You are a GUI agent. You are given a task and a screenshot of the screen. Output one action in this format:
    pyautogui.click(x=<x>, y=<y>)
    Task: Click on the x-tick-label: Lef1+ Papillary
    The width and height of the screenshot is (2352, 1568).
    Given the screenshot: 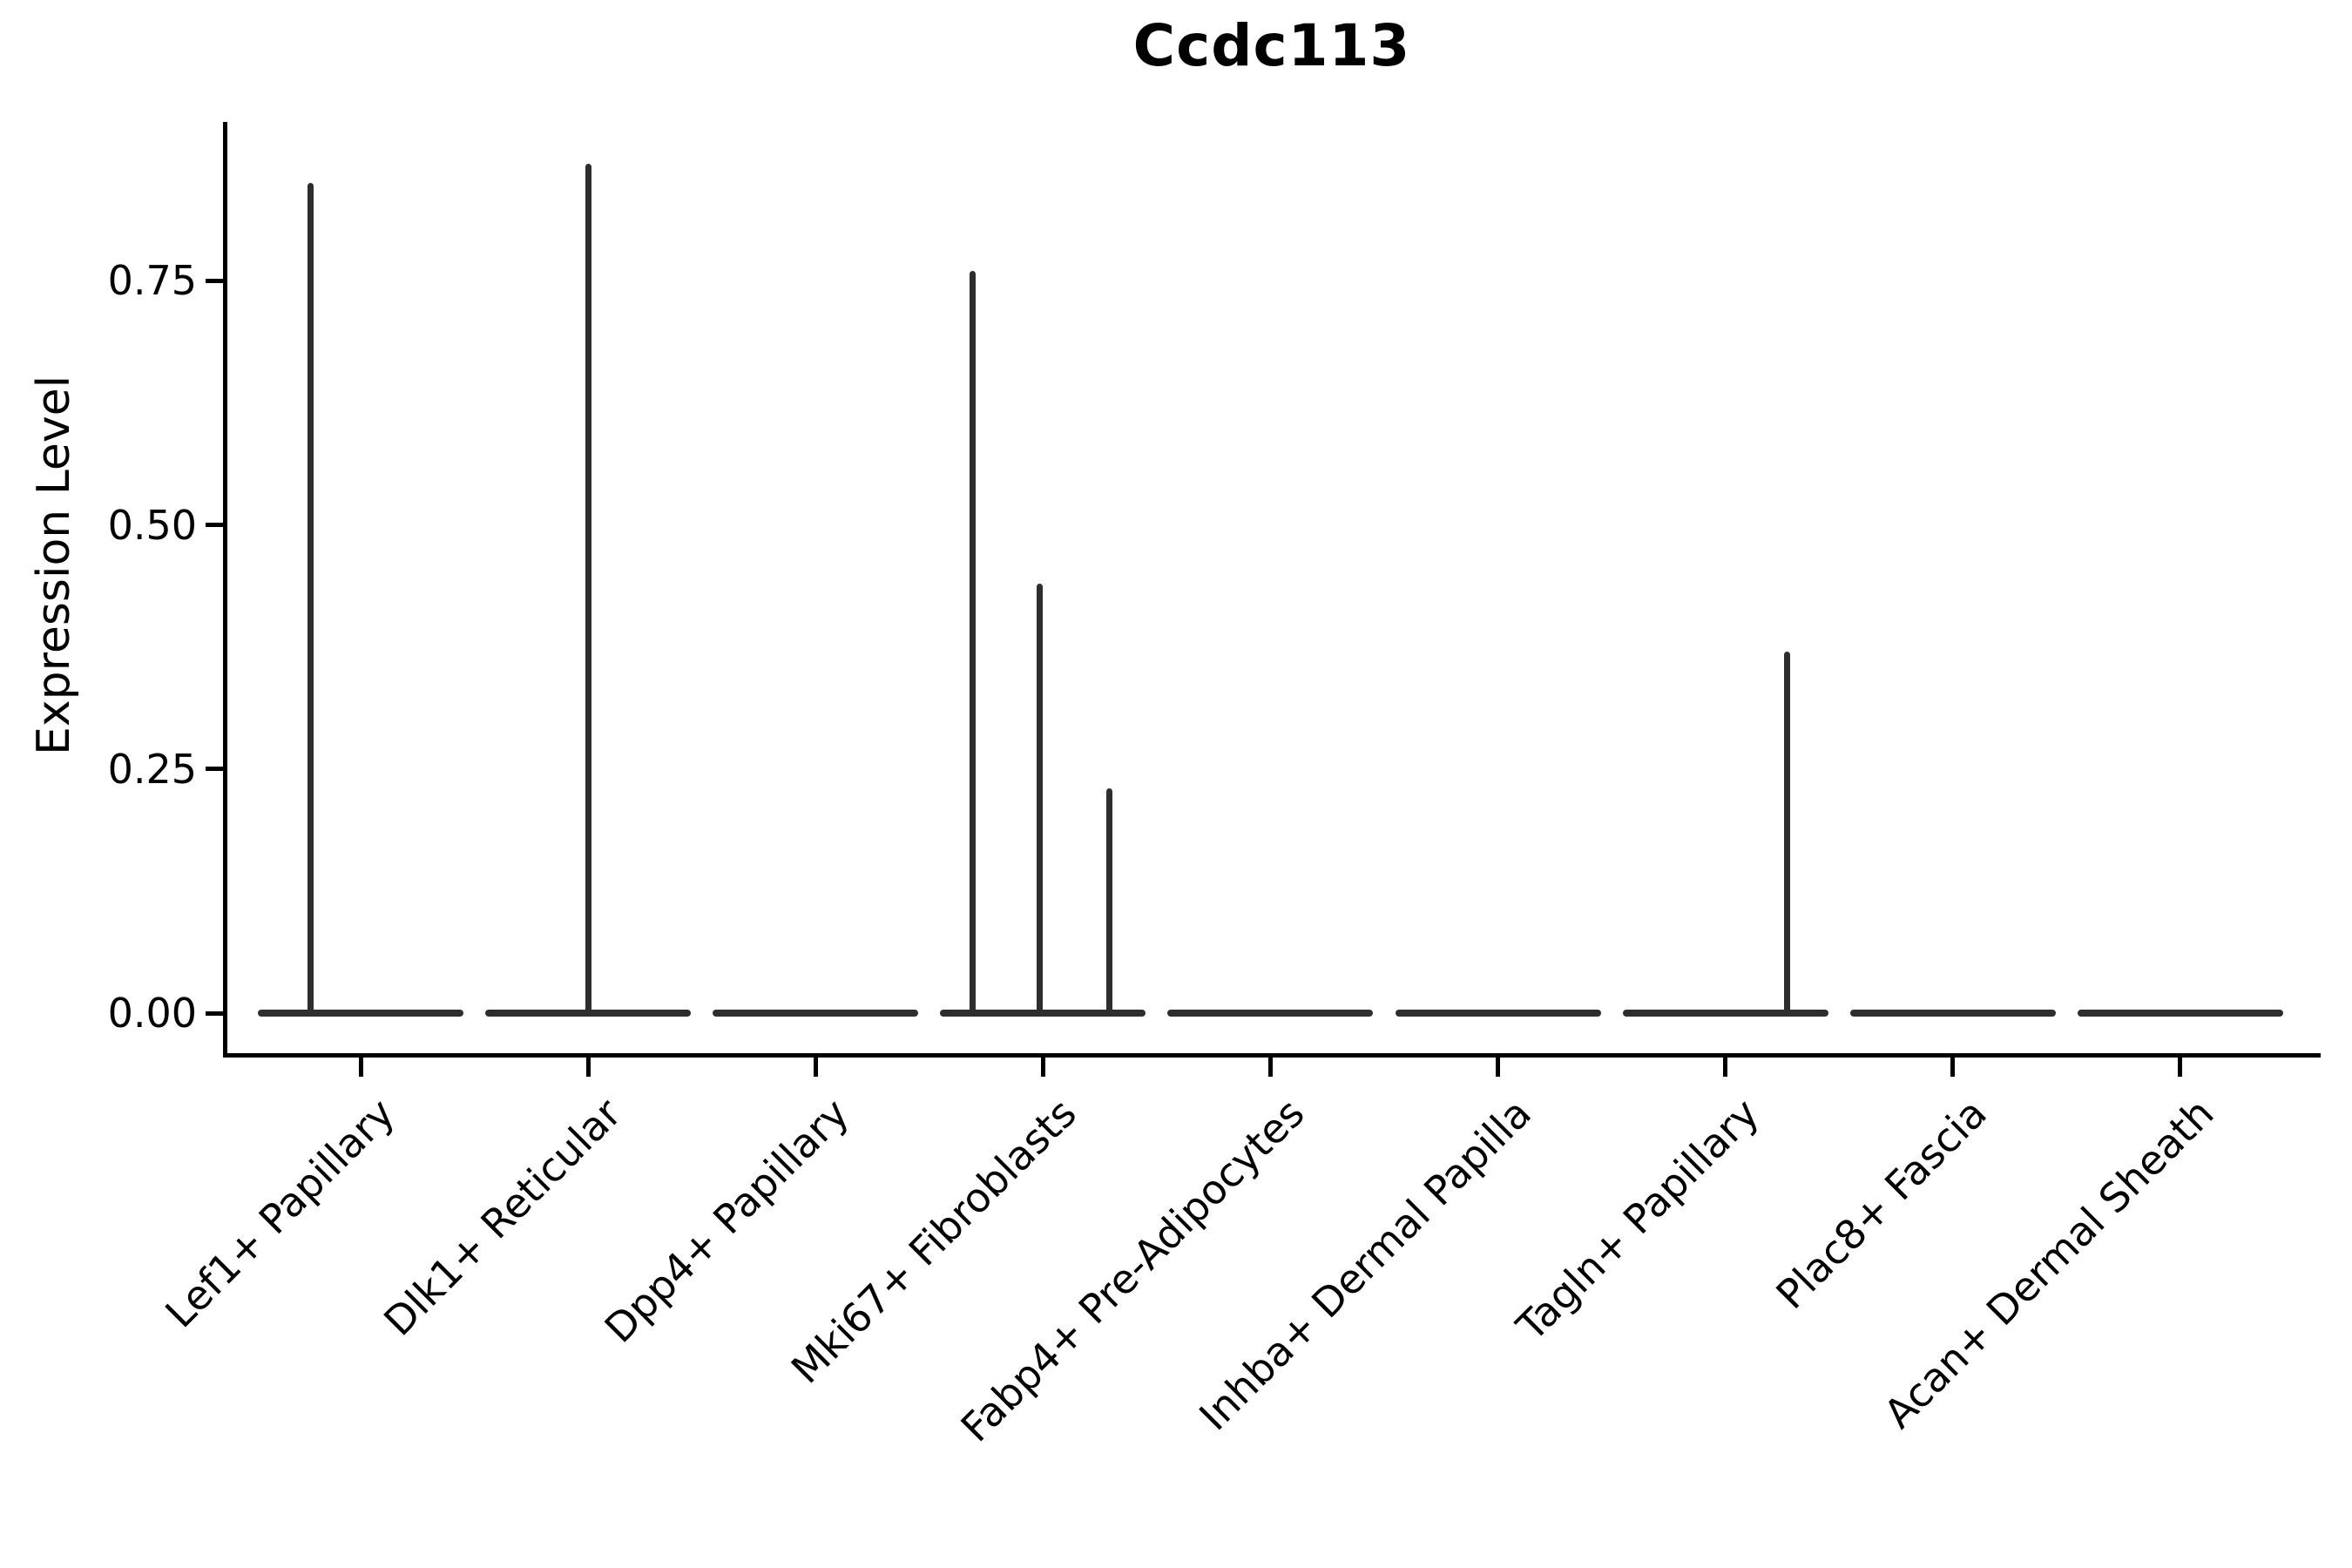 What is the action you would take?
    pyautogui.click(x=279, y=1213)
    